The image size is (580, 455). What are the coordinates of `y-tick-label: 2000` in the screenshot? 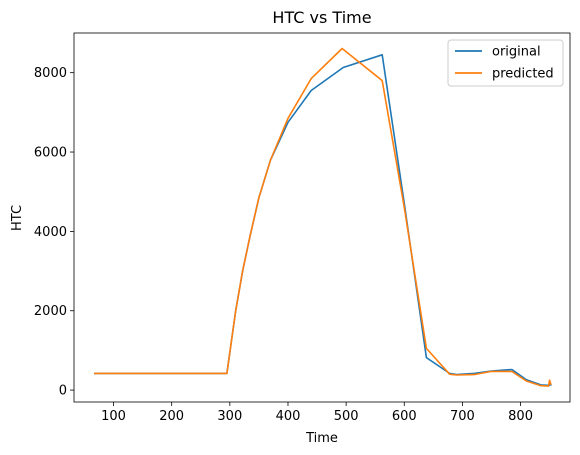 It's located at (50, 311).